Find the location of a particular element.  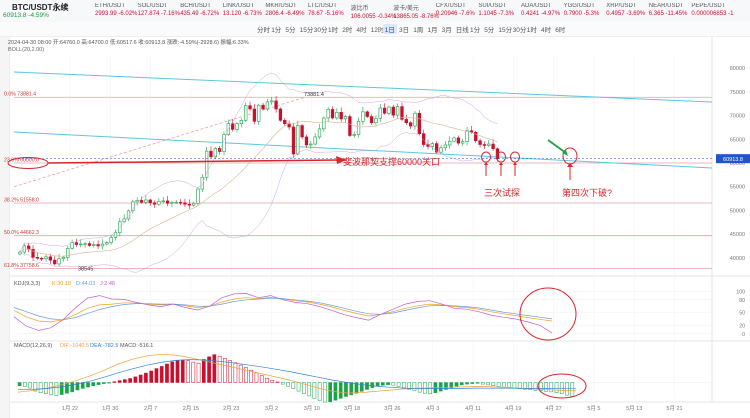

fib-level-label: 23.6% 60000.0 is located at coordinates (21, 161).